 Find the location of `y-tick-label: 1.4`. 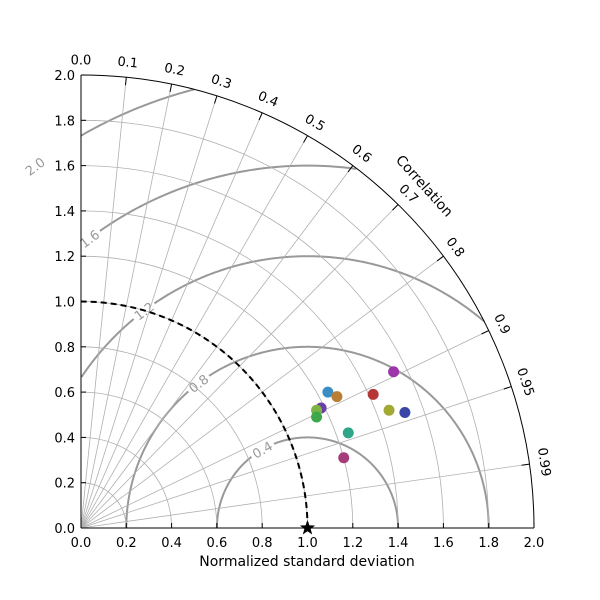

y-tick-label: 1.4 is located at coordinates (64, 212).